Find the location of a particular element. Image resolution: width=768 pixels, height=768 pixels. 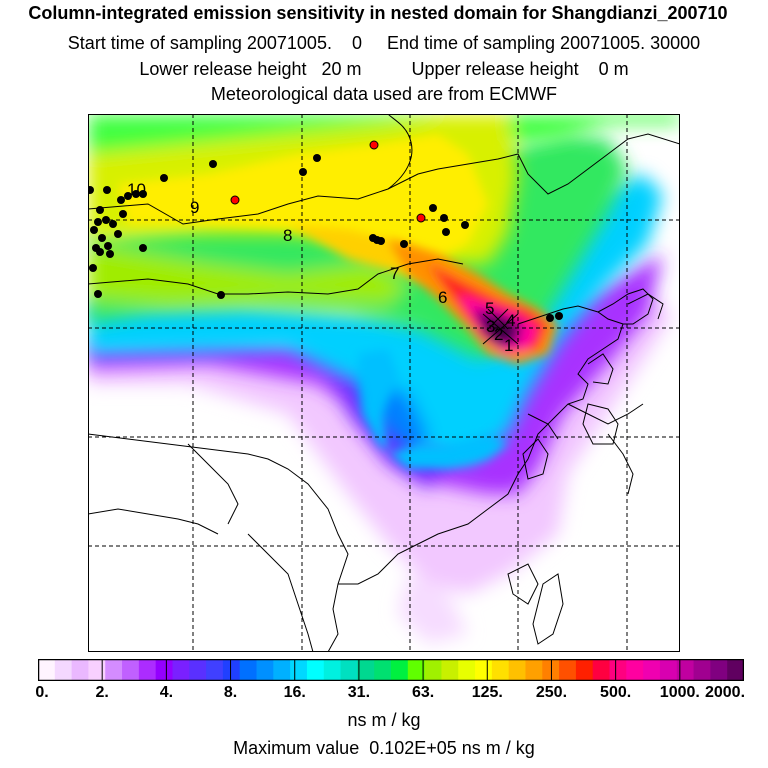

trajectory-label-9: 9 is located at coordinates (194, 207).